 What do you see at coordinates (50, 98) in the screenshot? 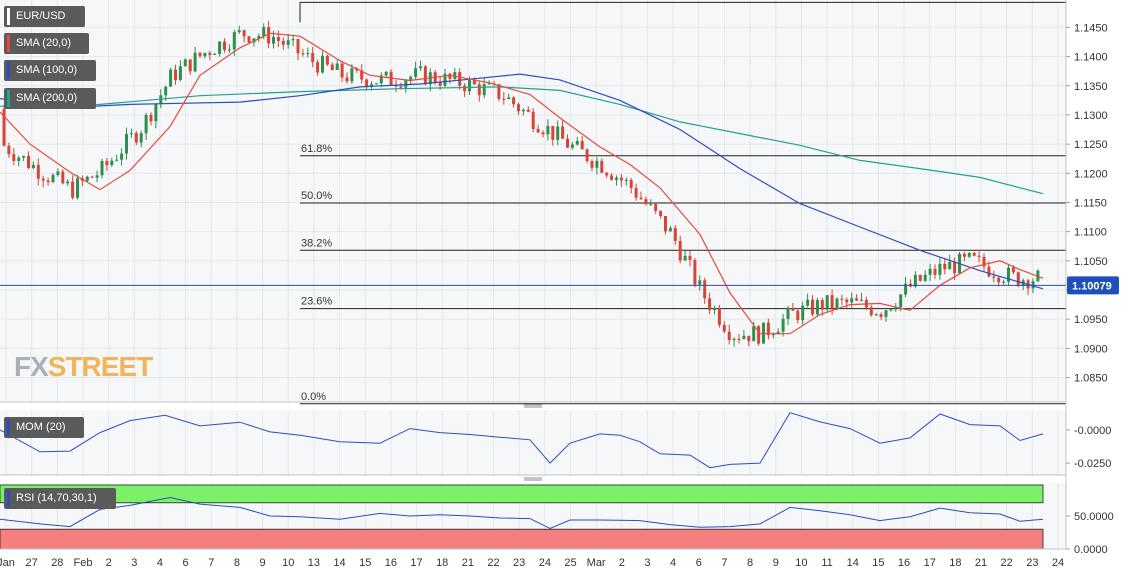
I see `sma200-badge: SMA (200,0)` at bounding box center [50, 98].